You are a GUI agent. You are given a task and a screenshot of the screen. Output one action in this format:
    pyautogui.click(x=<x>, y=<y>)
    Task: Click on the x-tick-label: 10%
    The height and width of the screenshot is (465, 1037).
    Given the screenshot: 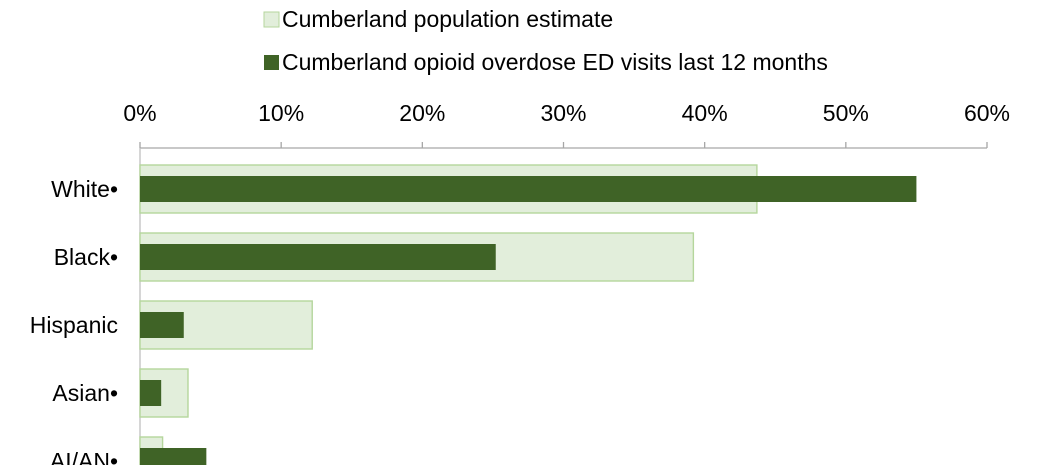 What is the action you would take?
    pyautogui.click(x=281, y=113)
    